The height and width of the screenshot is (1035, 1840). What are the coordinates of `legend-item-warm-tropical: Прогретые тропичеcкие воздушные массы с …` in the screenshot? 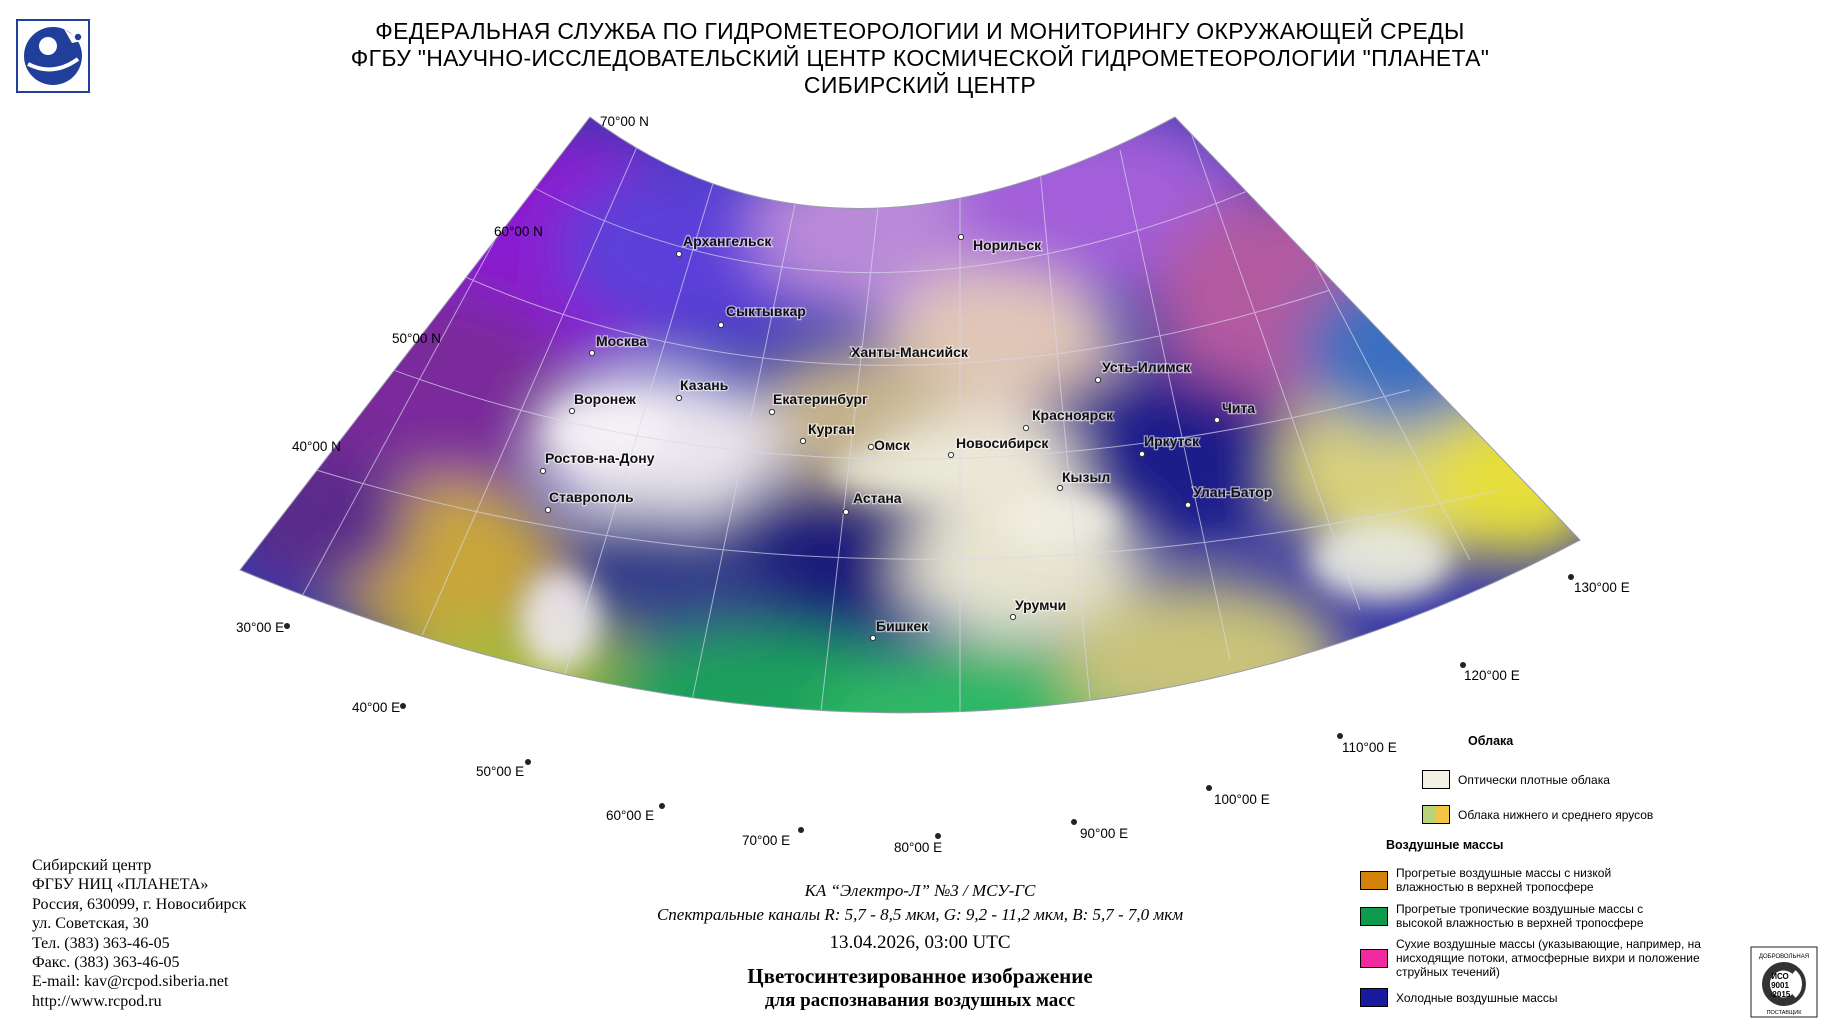 It's located at (1525, 916).